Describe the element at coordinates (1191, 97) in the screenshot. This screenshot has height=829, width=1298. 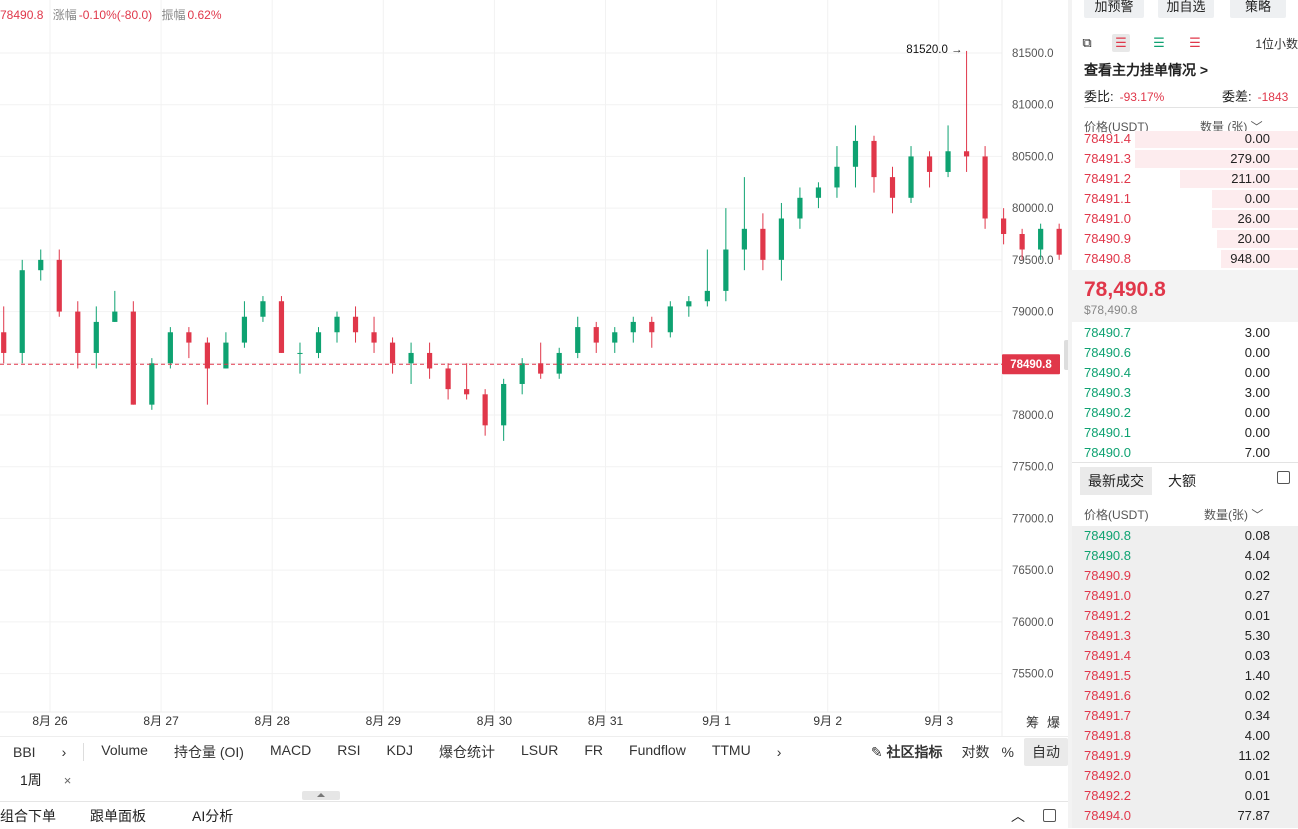
I see `order-ratio: 委比: -93.17% 委差: -1843` at that location.